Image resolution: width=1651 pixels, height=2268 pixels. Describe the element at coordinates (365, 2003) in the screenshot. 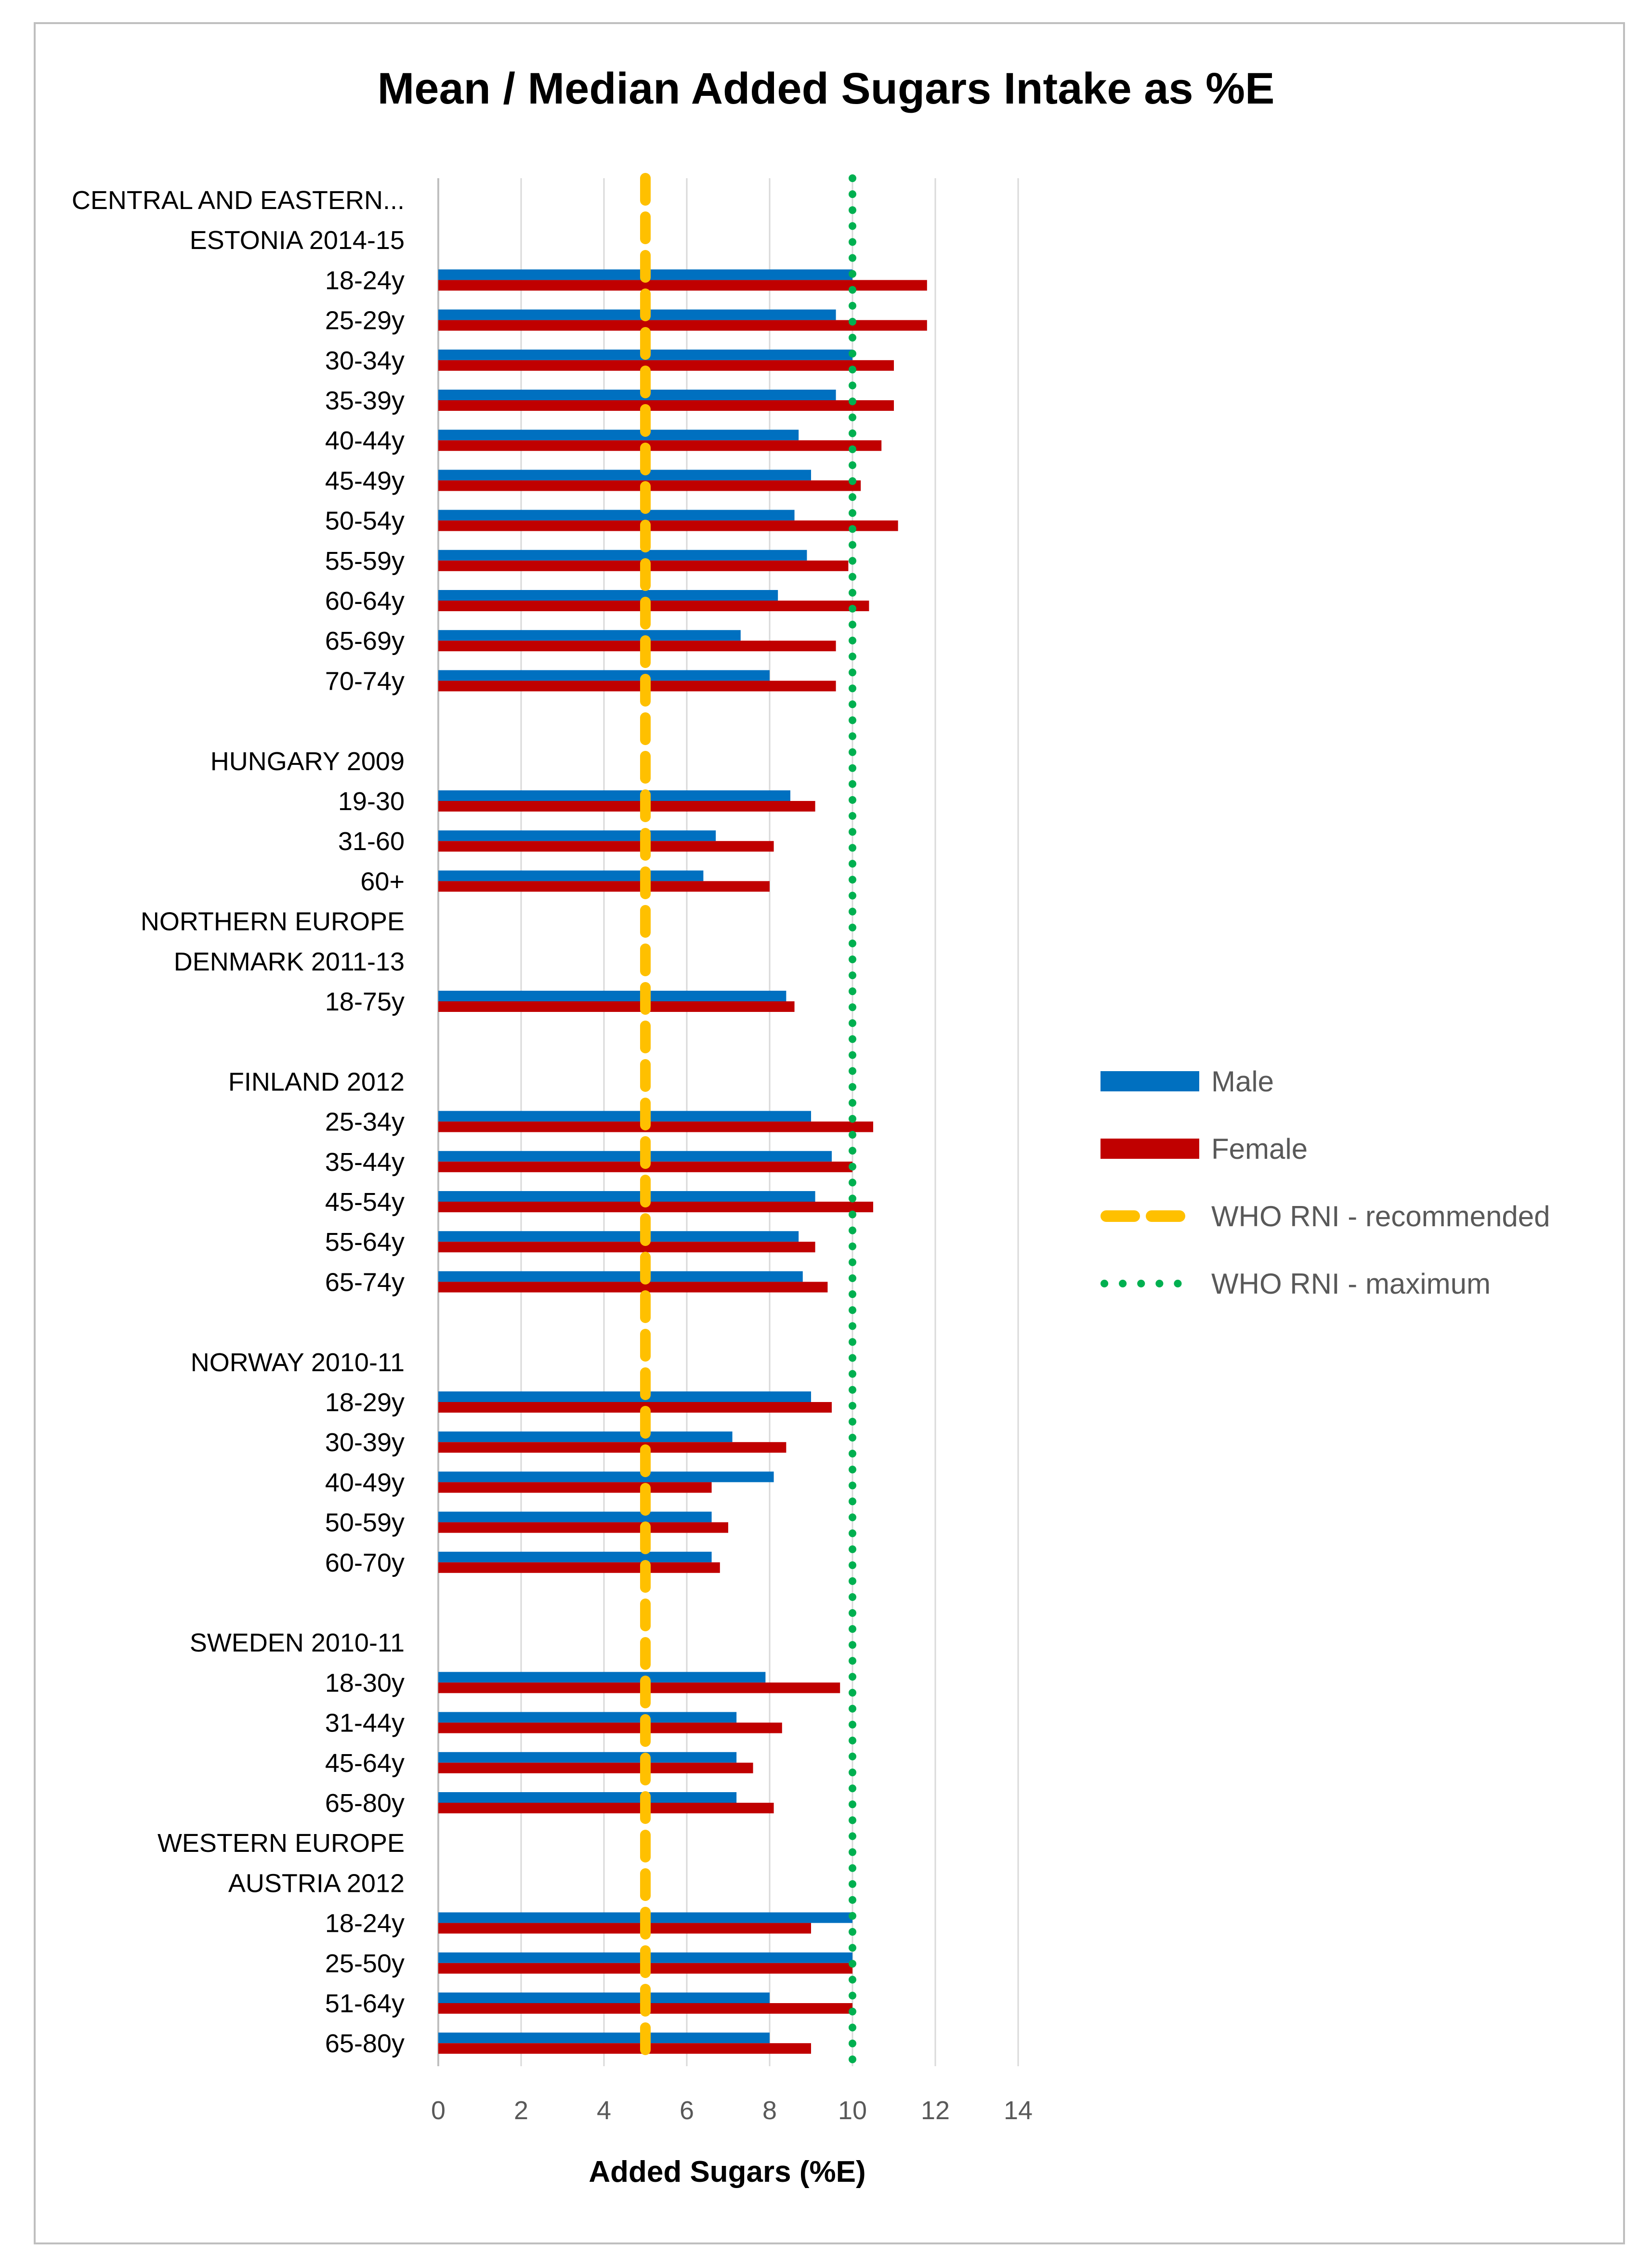

I see `category-label: 51-64y` at that location.